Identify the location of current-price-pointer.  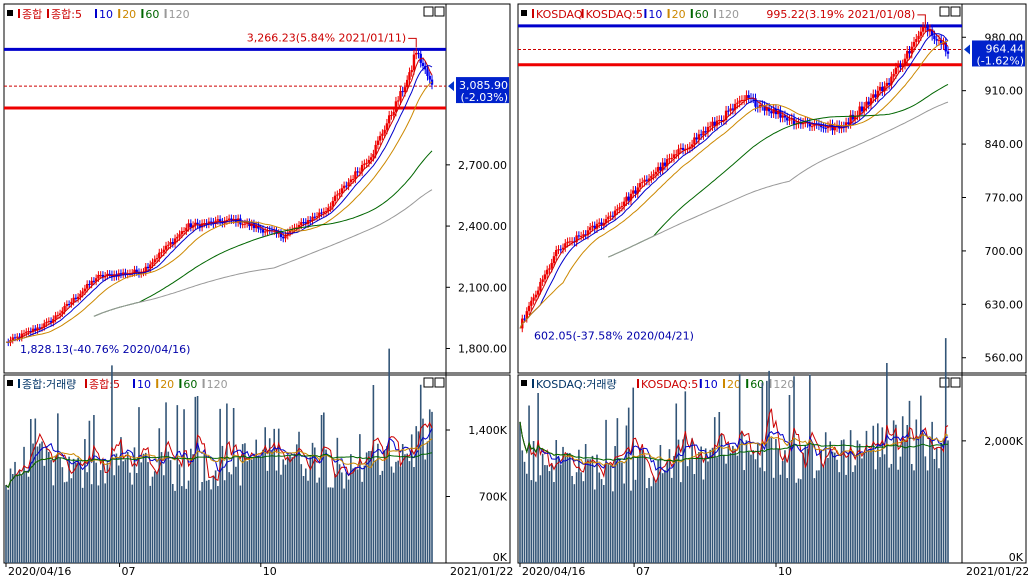
(451, 86).